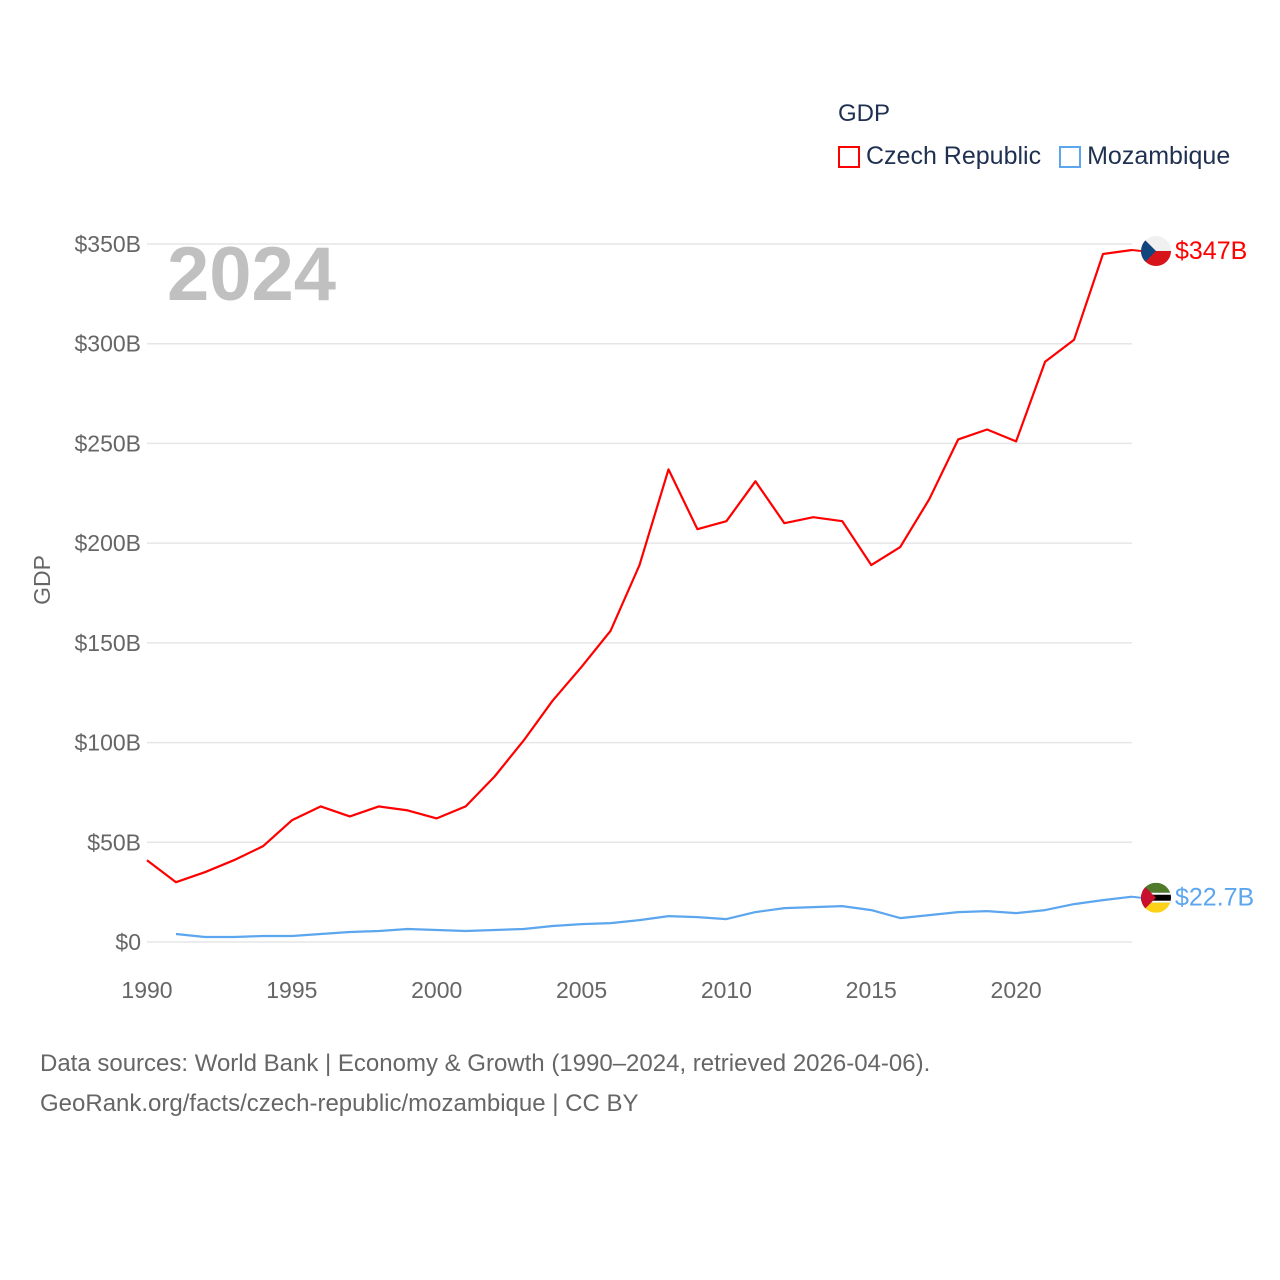 This screenshot has width=1280, height=1280. I want to click on legend: Czech Republic Mozambique, so click(1034, 156).